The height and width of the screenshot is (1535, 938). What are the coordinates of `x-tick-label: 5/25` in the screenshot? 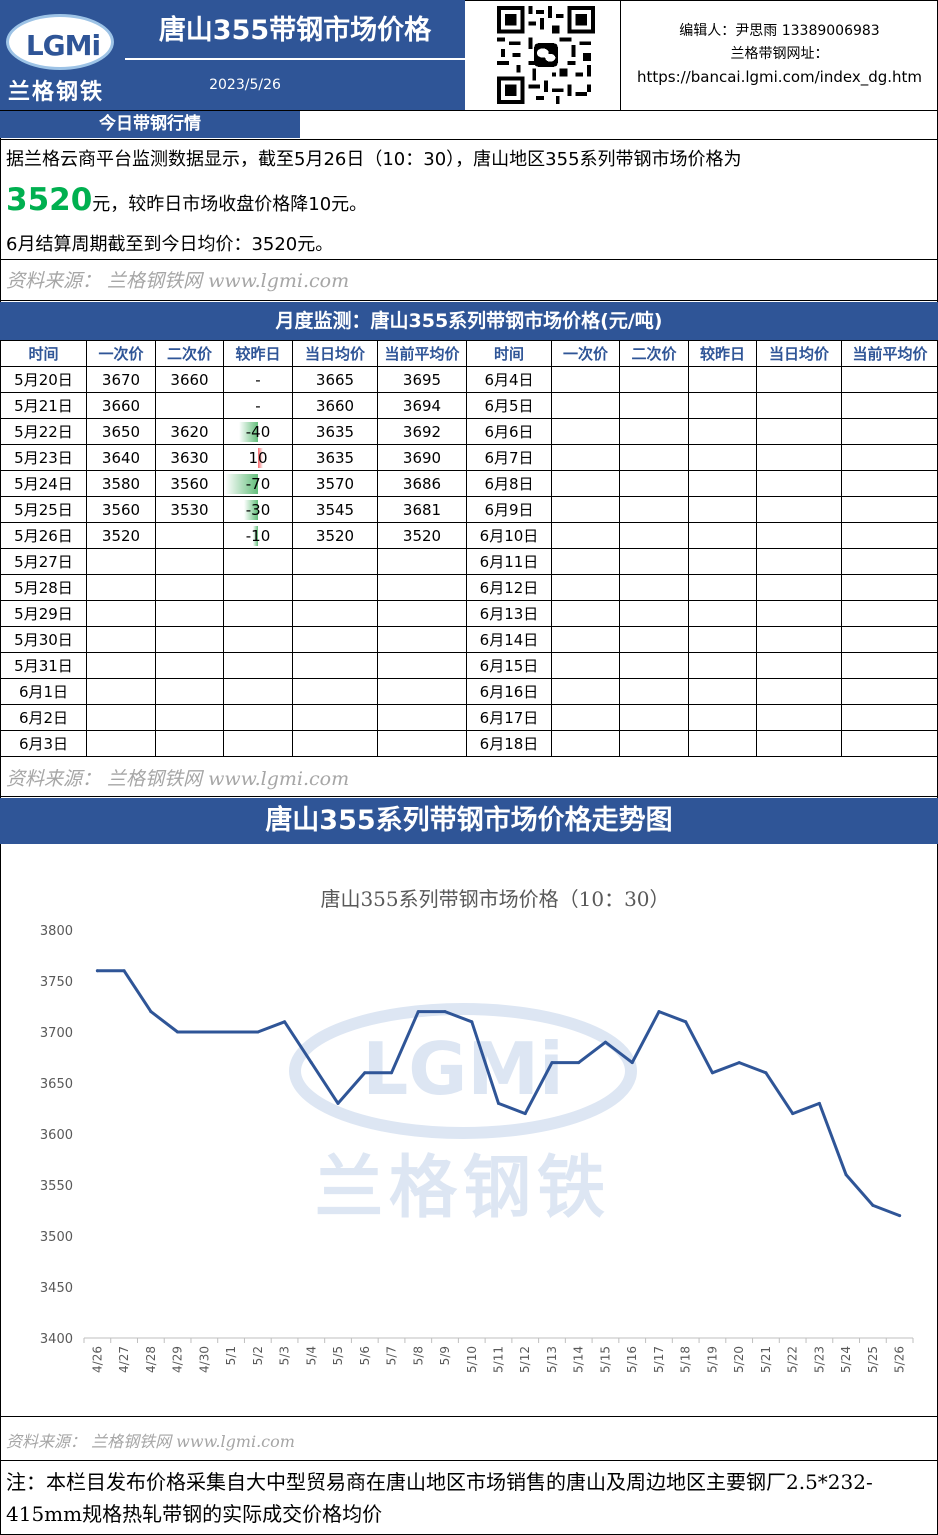 It's located at (873, 1359).